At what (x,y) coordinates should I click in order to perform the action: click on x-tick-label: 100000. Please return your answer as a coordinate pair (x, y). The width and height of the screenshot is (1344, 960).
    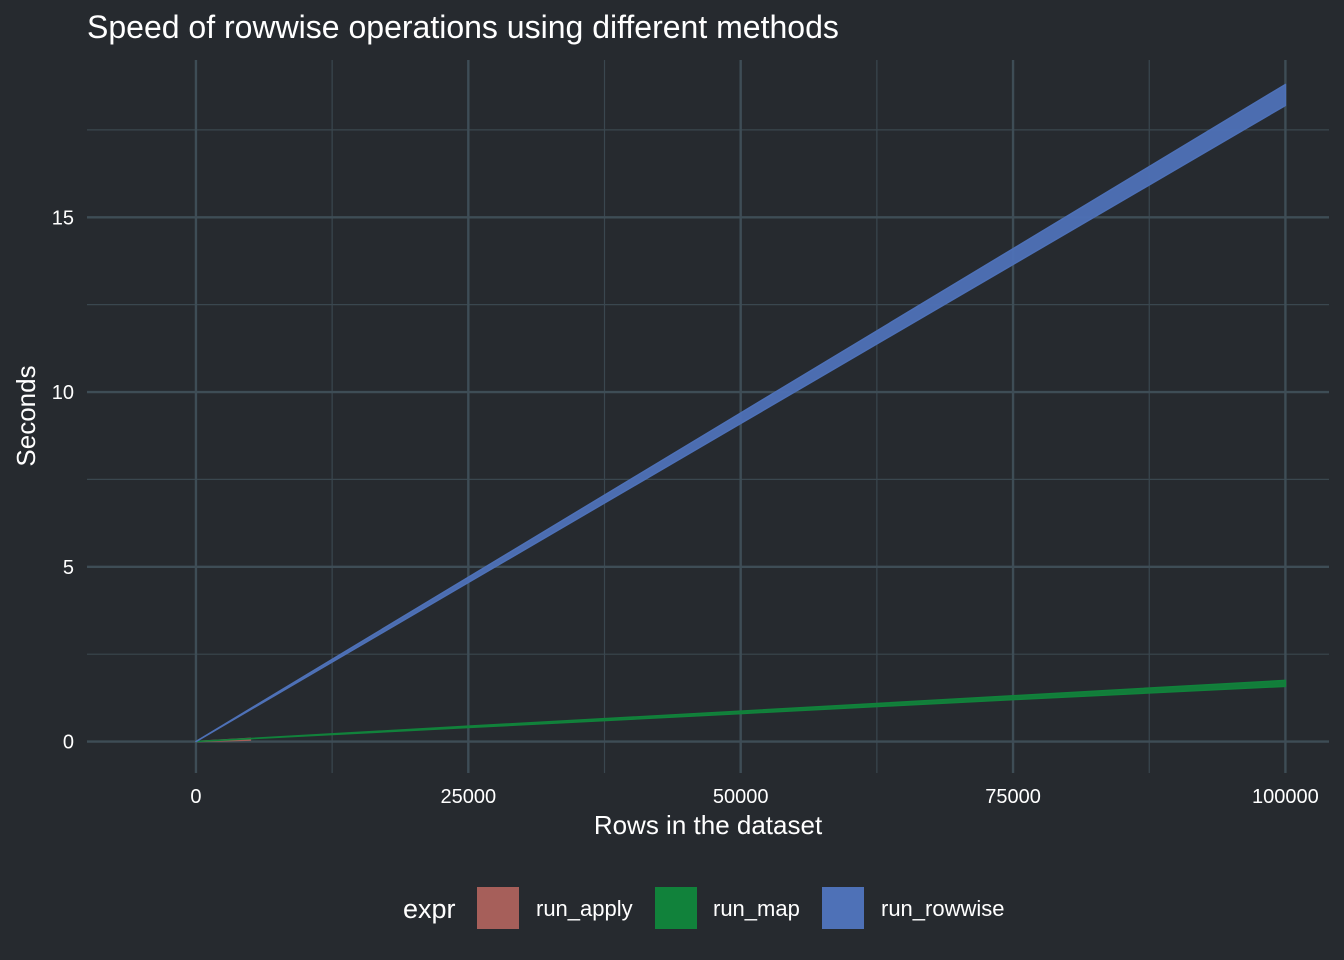
    Looking at the image, I should click on (1285, 797).